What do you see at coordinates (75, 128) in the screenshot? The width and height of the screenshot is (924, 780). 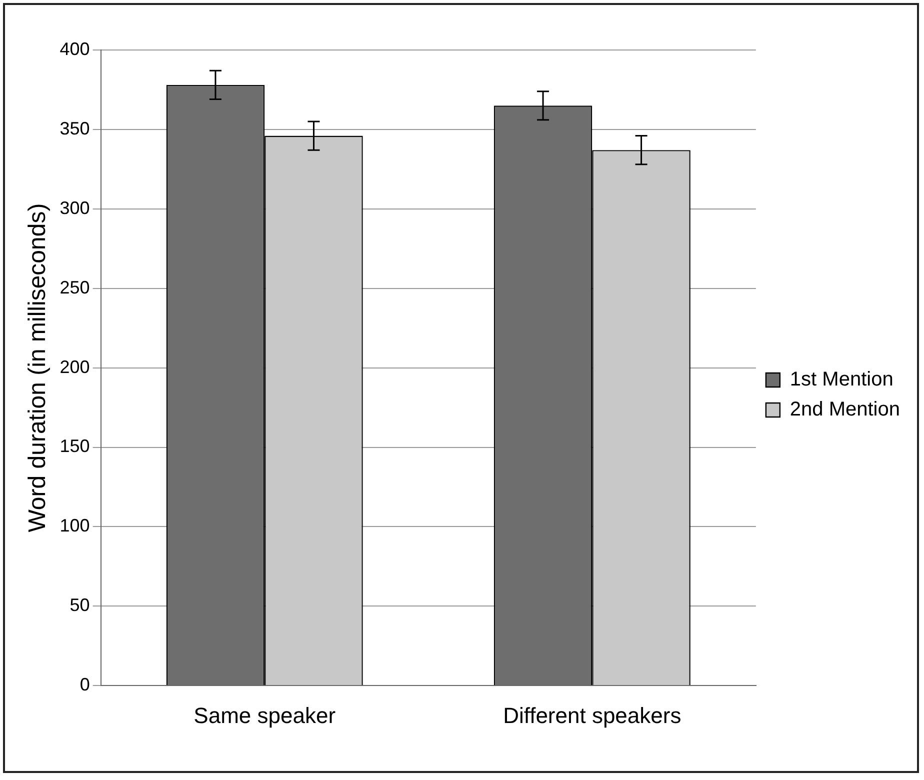 I see `y-tick-label: 350` at bounding box center [75, 128].